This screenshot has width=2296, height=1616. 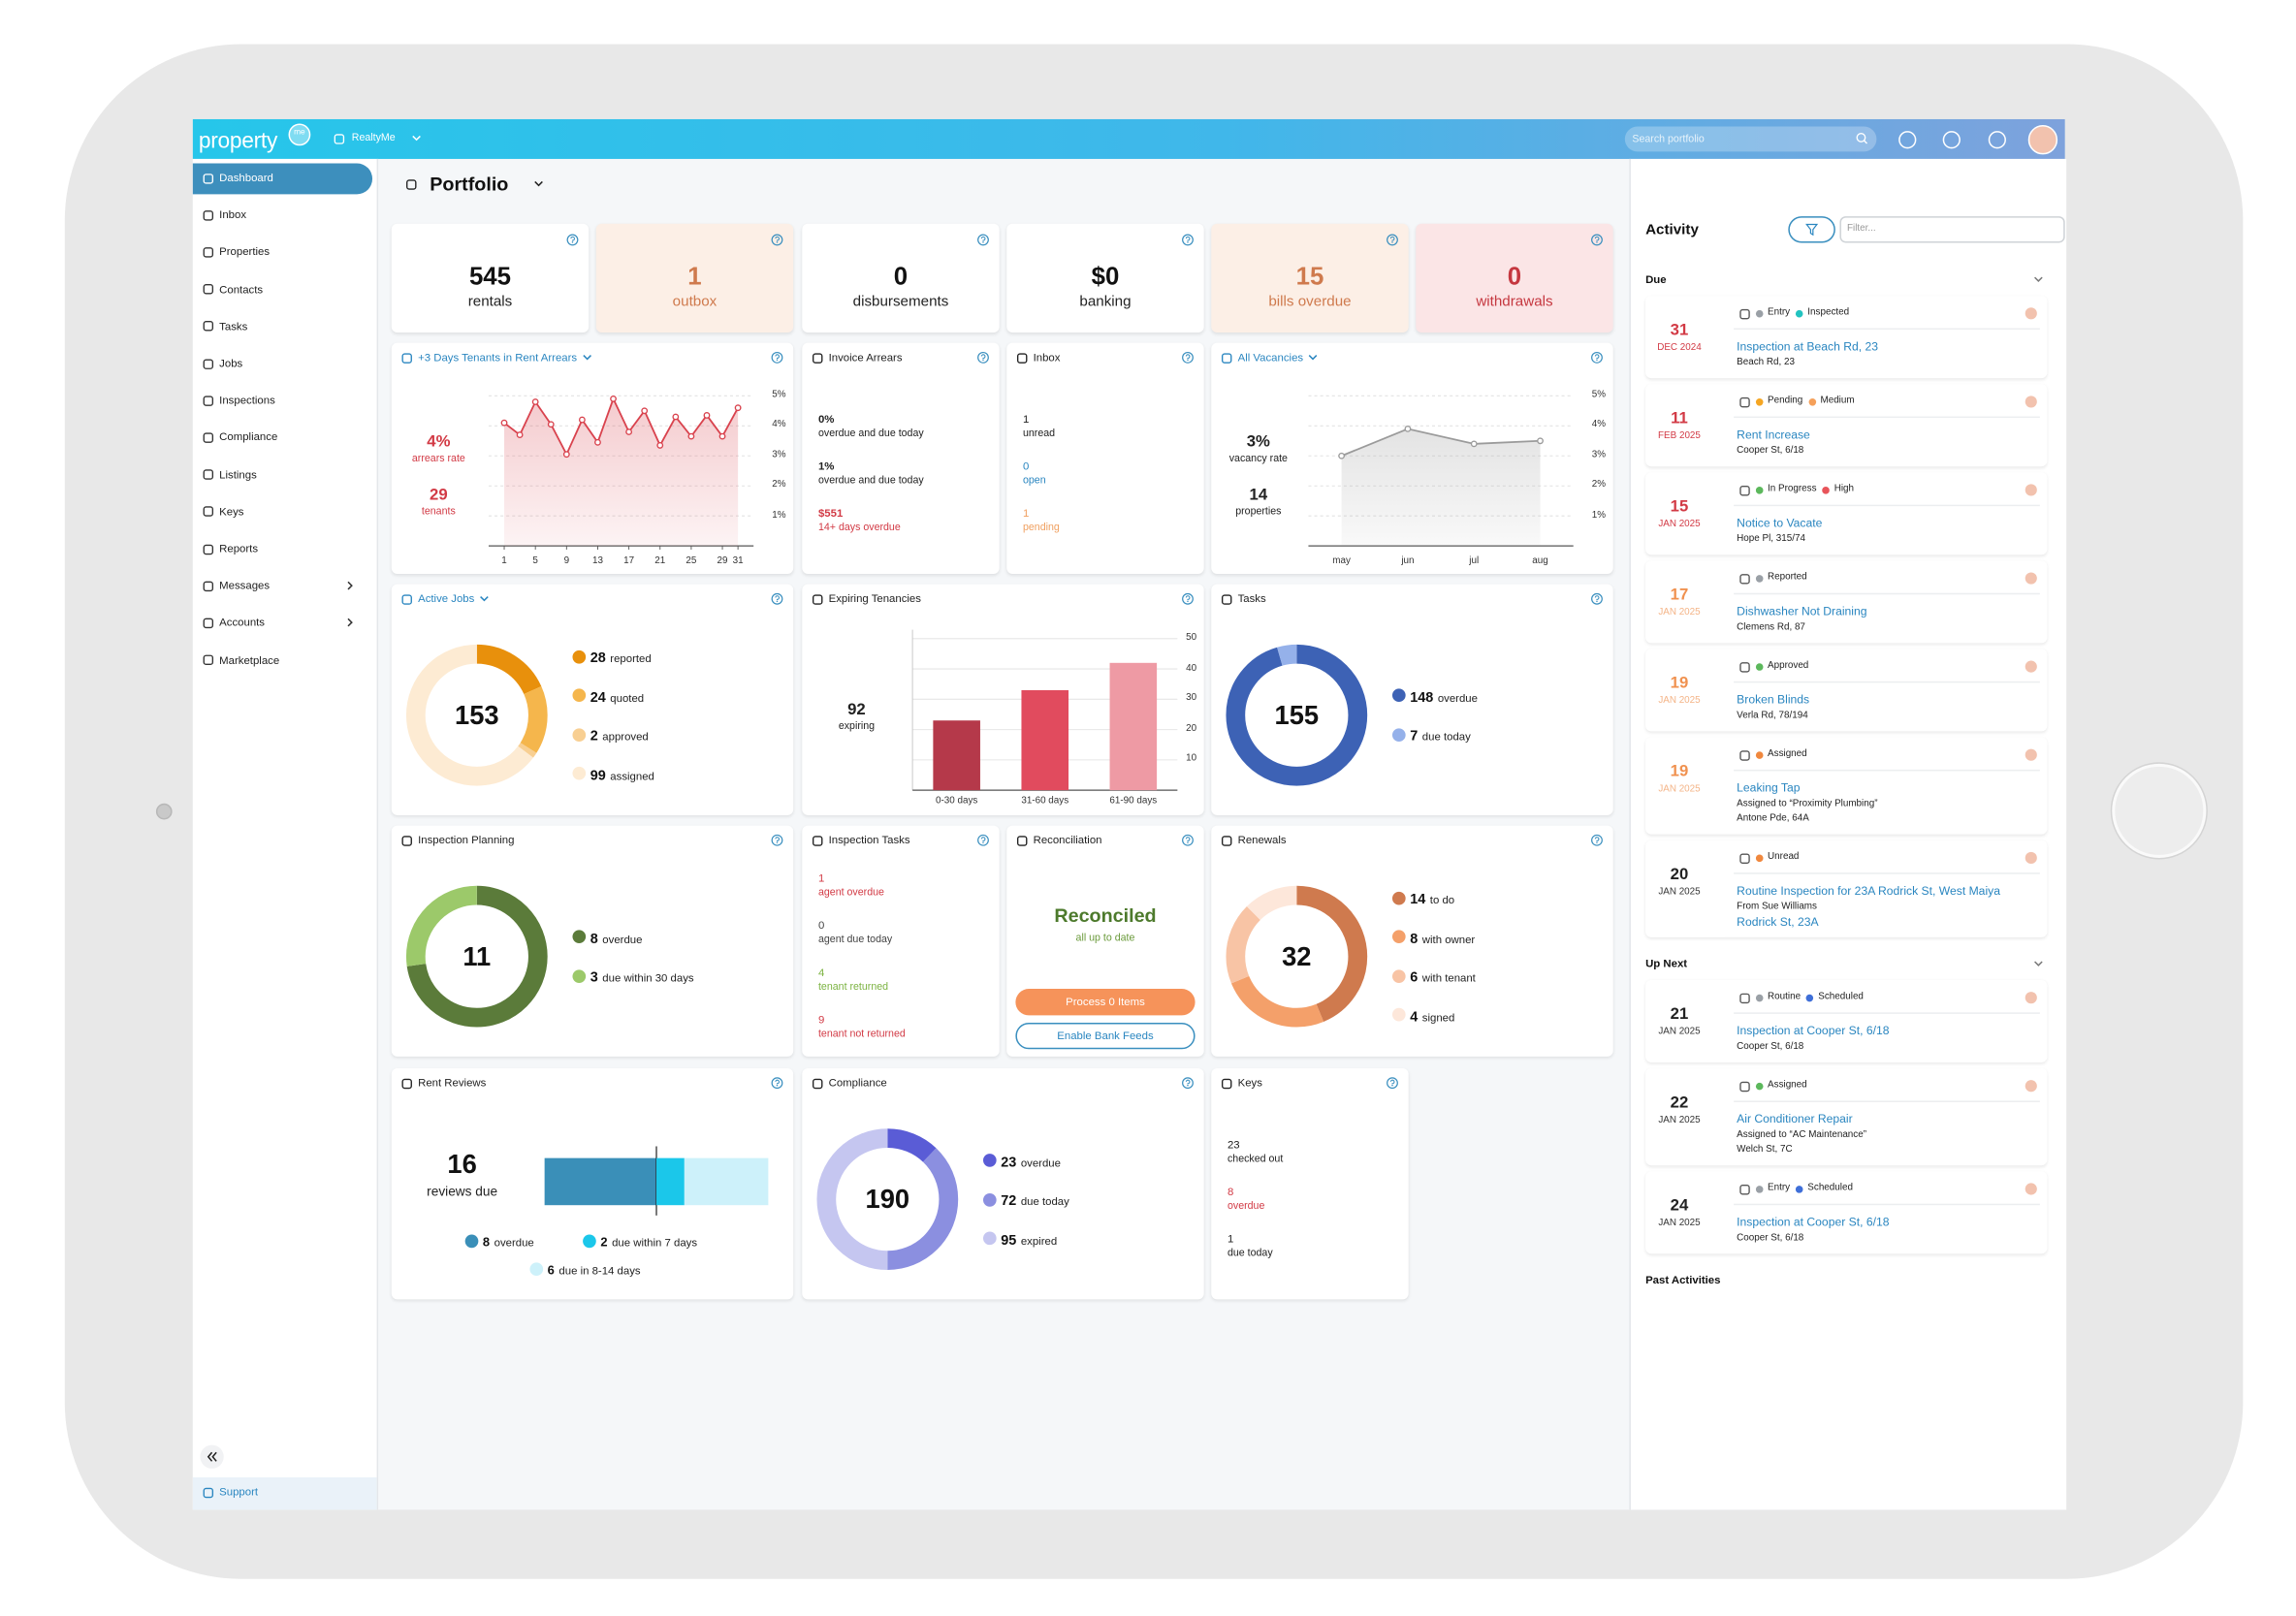 What do you see at coordinates (231, 511) in the screenshot?
I see `nav-item: Keys` at bounding box center [231, 511].